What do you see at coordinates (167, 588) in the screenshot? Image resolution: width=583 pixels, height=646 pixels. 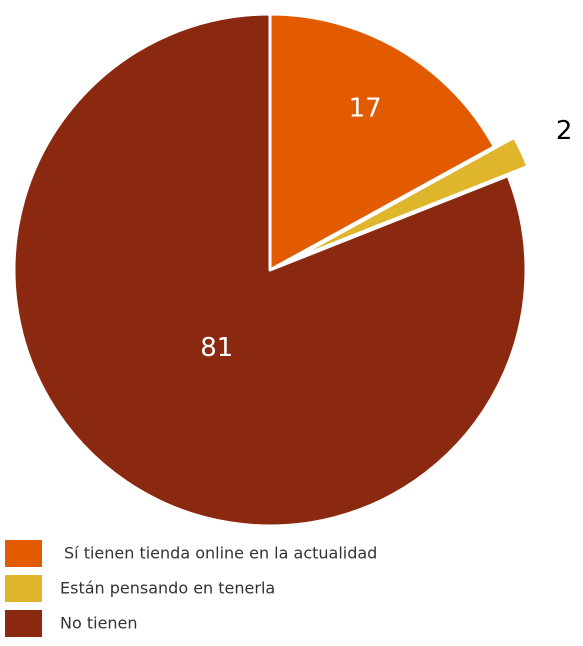 I see `legend-label: Están pensando en tenerla` at bounding box center [167, 588].